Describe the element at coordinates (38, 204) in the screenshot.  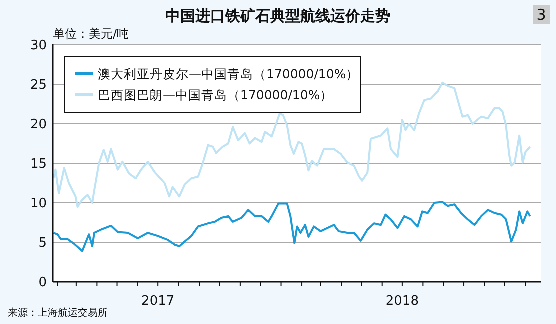
I see `y-tick-label: 10` at that location.